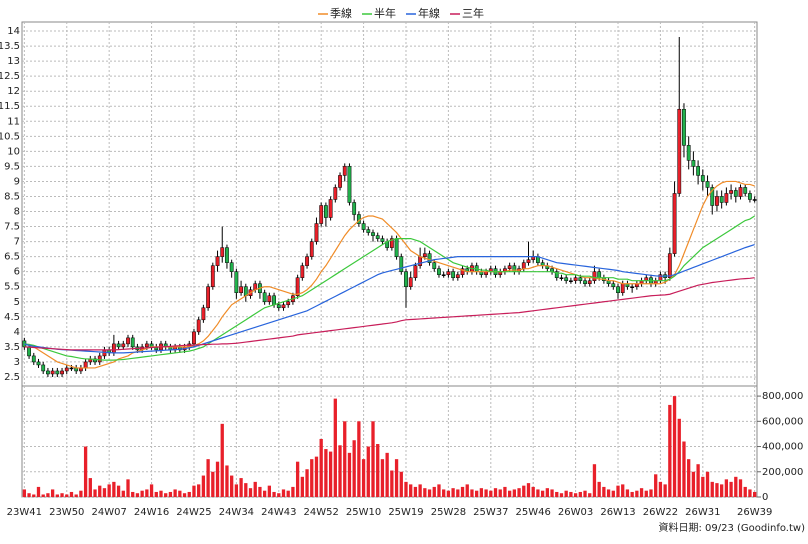  I want to click on legend-label: 半年, so click(385, 13).